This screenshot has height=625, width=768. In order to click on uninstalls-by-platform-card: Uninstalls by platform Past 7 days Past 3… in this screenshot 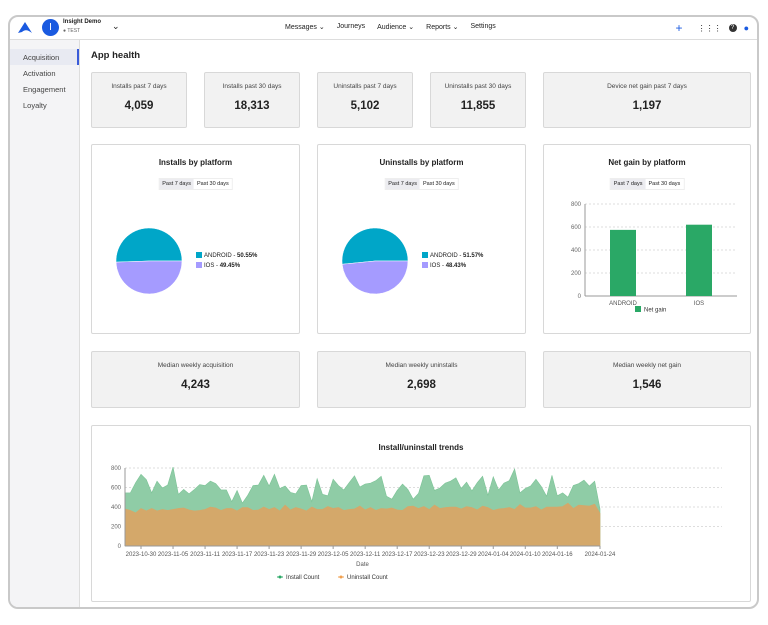, I will do `click(421, 239)`.